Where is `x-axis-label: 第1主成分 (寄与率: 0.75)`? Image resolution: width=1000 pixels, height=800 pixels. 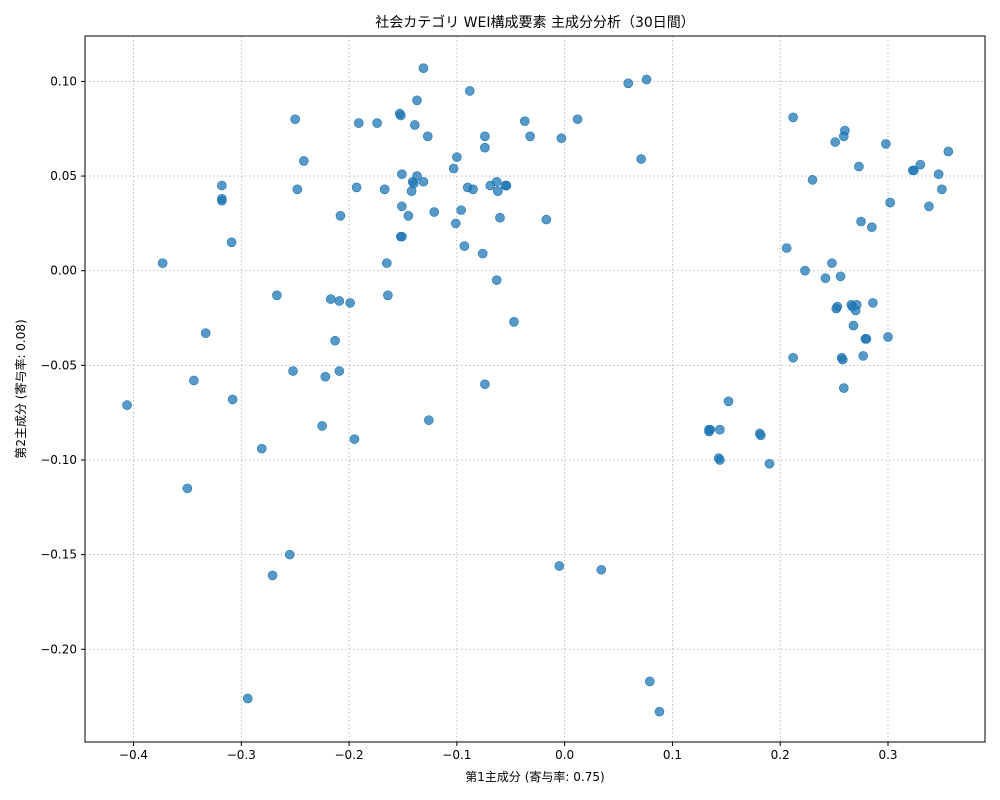 x-axis-label: 第1主成分 (寄与率: 0.75) is located at coordinates (534, 776).